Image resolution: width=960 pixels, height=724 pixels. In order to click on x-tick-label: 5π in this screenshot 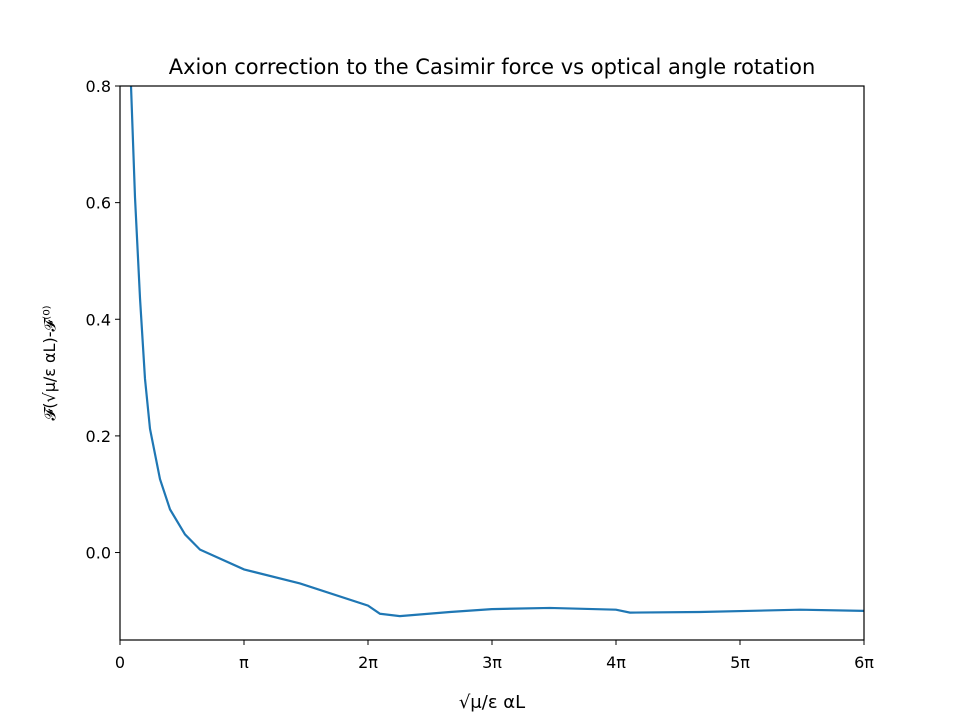, I will do `click(740, 662)`.